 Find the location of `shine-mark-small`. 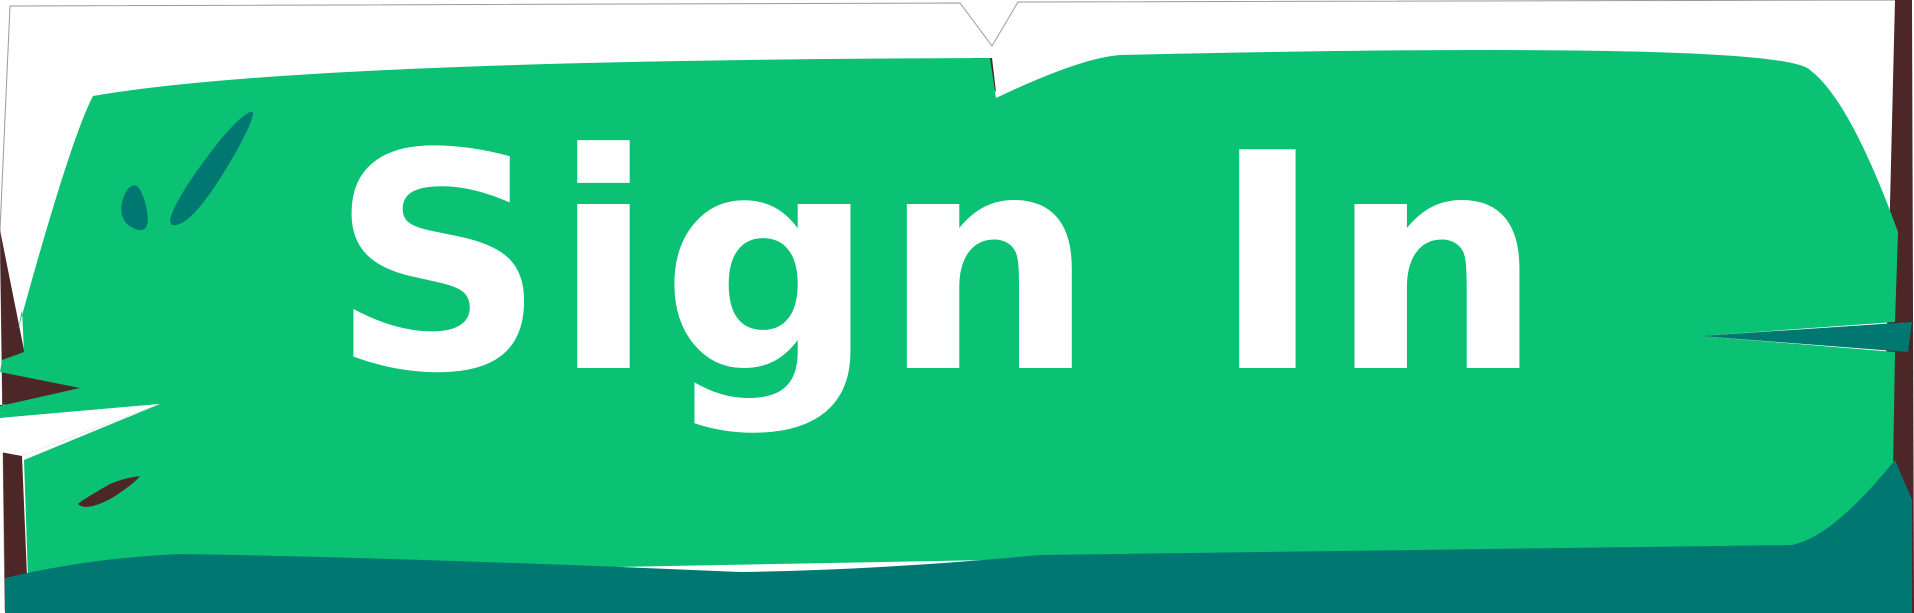

shine-mark-small is located at coordinates (134, 208).